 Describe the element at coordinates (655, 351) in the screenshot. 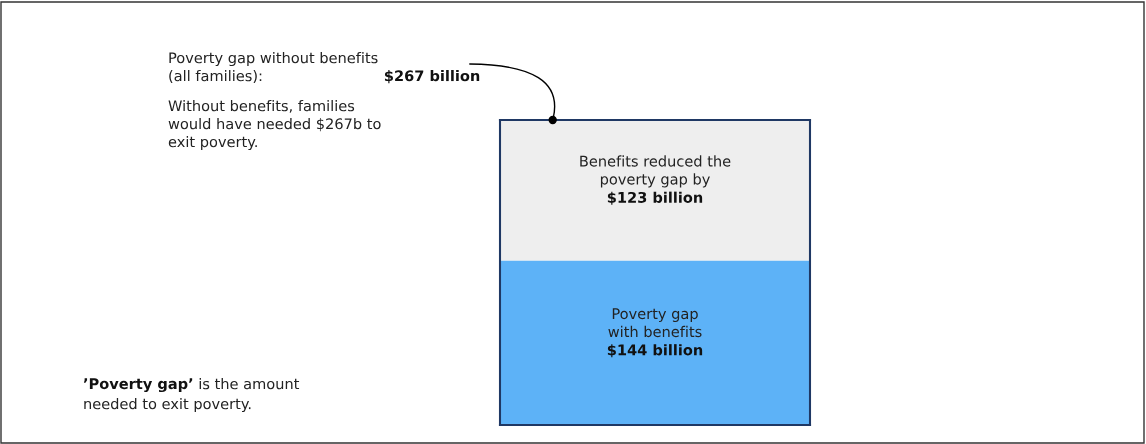

I see `data-label: $144 billion` at that location.